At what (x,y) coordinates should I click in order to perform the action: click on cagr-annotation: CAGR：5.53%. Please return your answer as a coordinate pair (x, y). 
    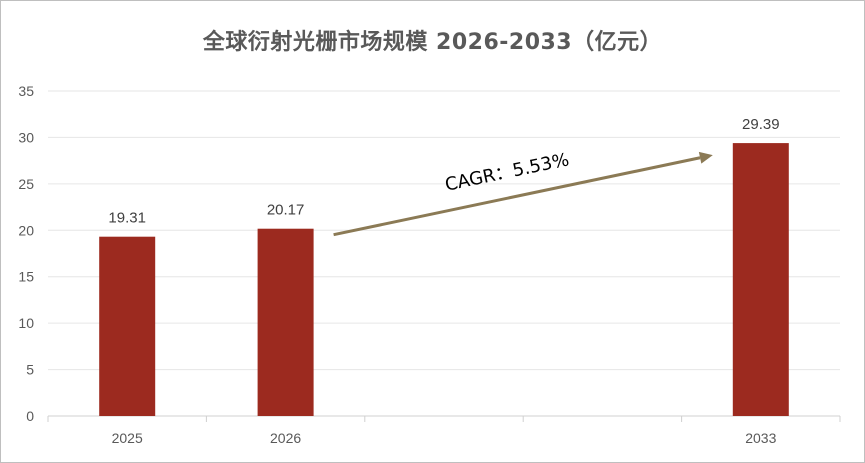
    Looking at the image, I should click on (523, 193).